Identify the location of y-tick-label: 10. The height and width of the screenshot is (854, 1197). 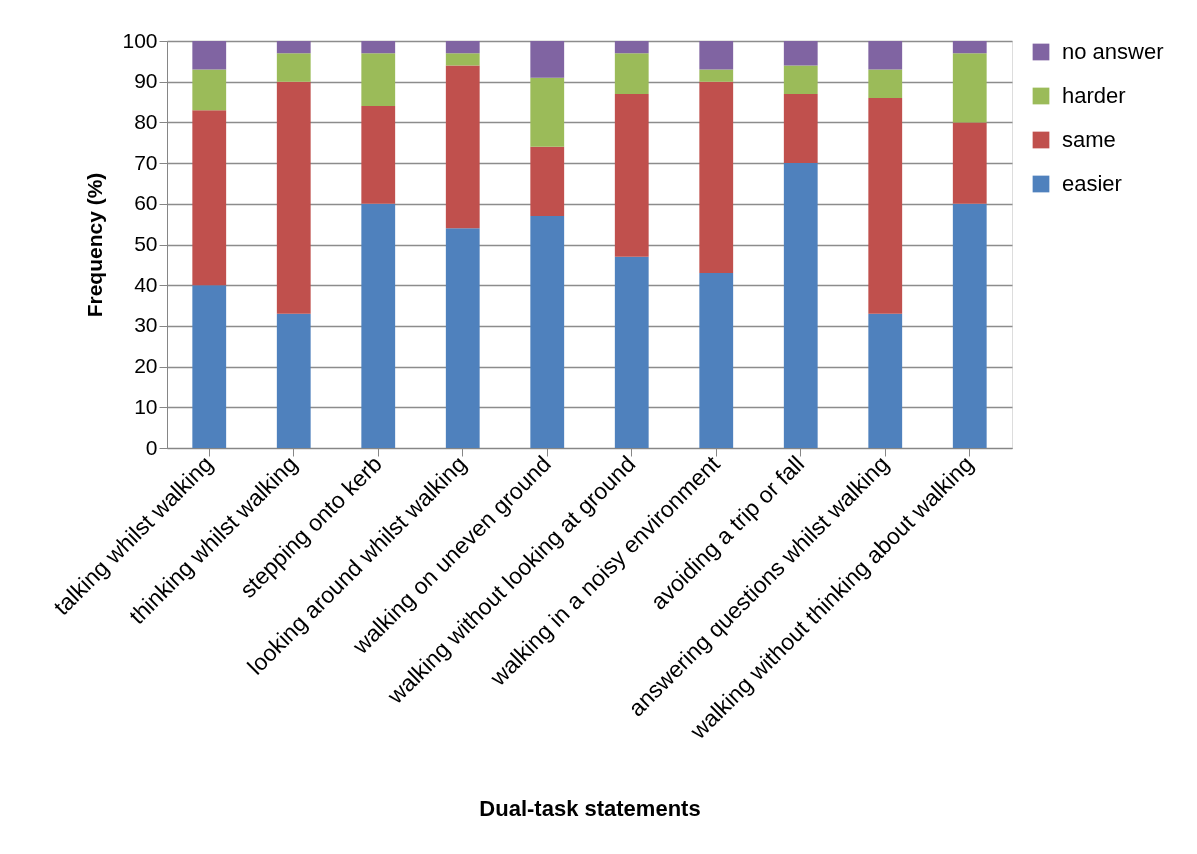
(146, 406).